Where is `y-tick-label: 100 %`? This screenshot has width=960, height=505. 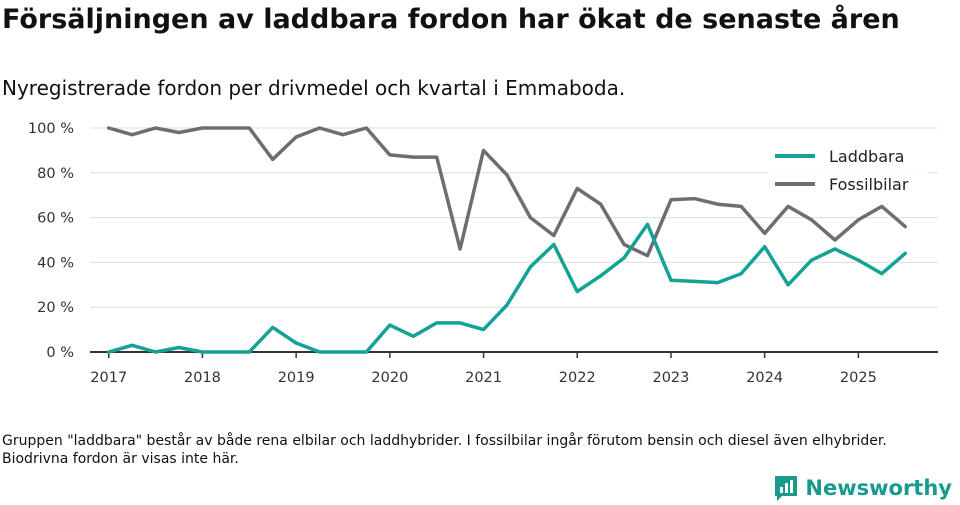 y-tick-label: 100 % is located at coordinates (51, 129).